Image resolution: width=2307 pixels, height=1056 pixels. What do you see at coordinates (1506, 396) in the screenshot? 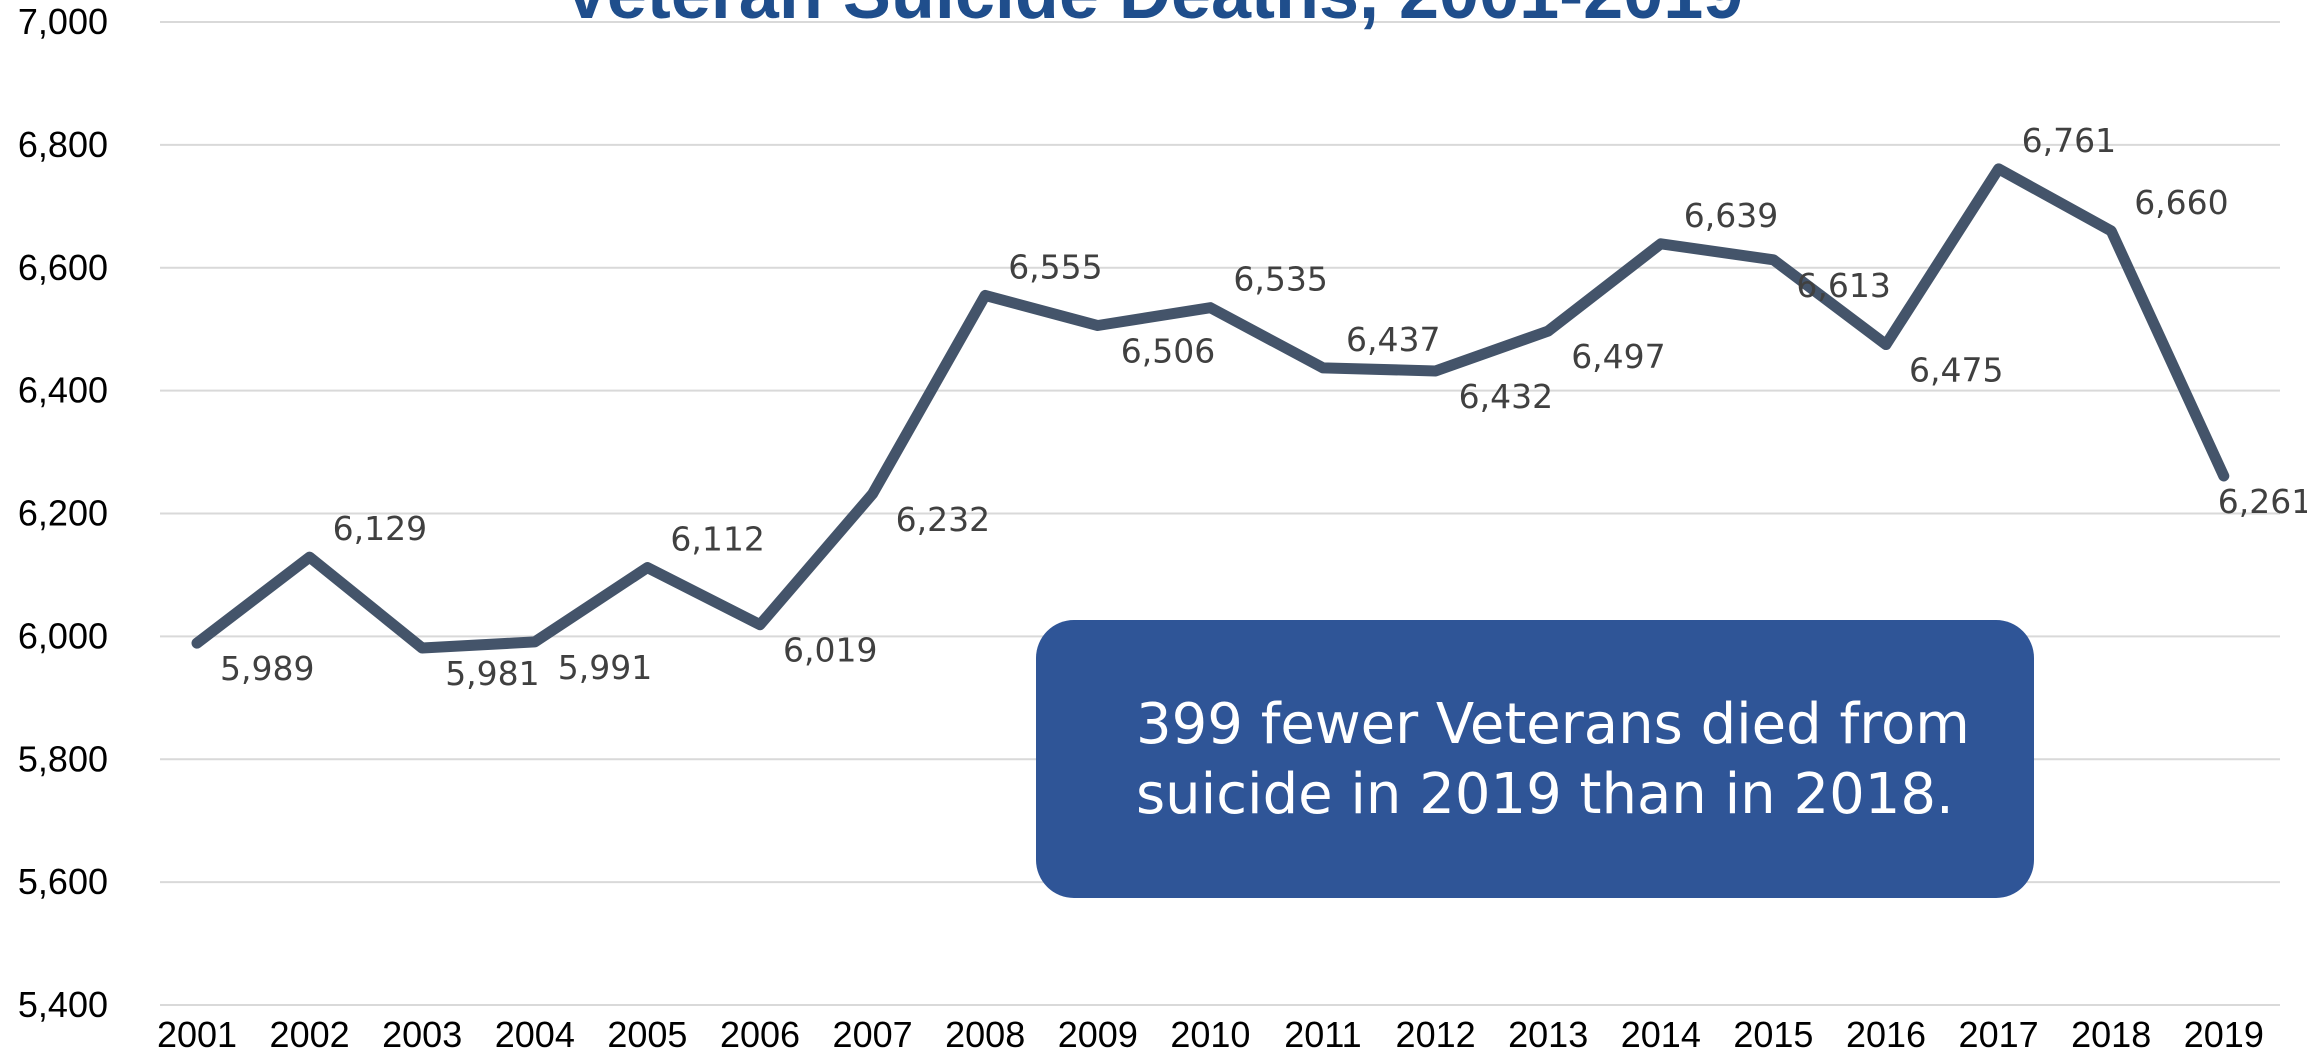
I see `data-label: 6,432` at bounding box center [1506, 396].